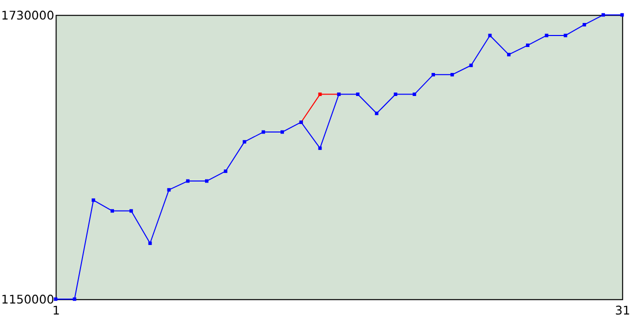  What do you see at coordinates (27, 299) in the screenshot?
I see `y-tick-label: 1150000` at bounding box center [27, 299].